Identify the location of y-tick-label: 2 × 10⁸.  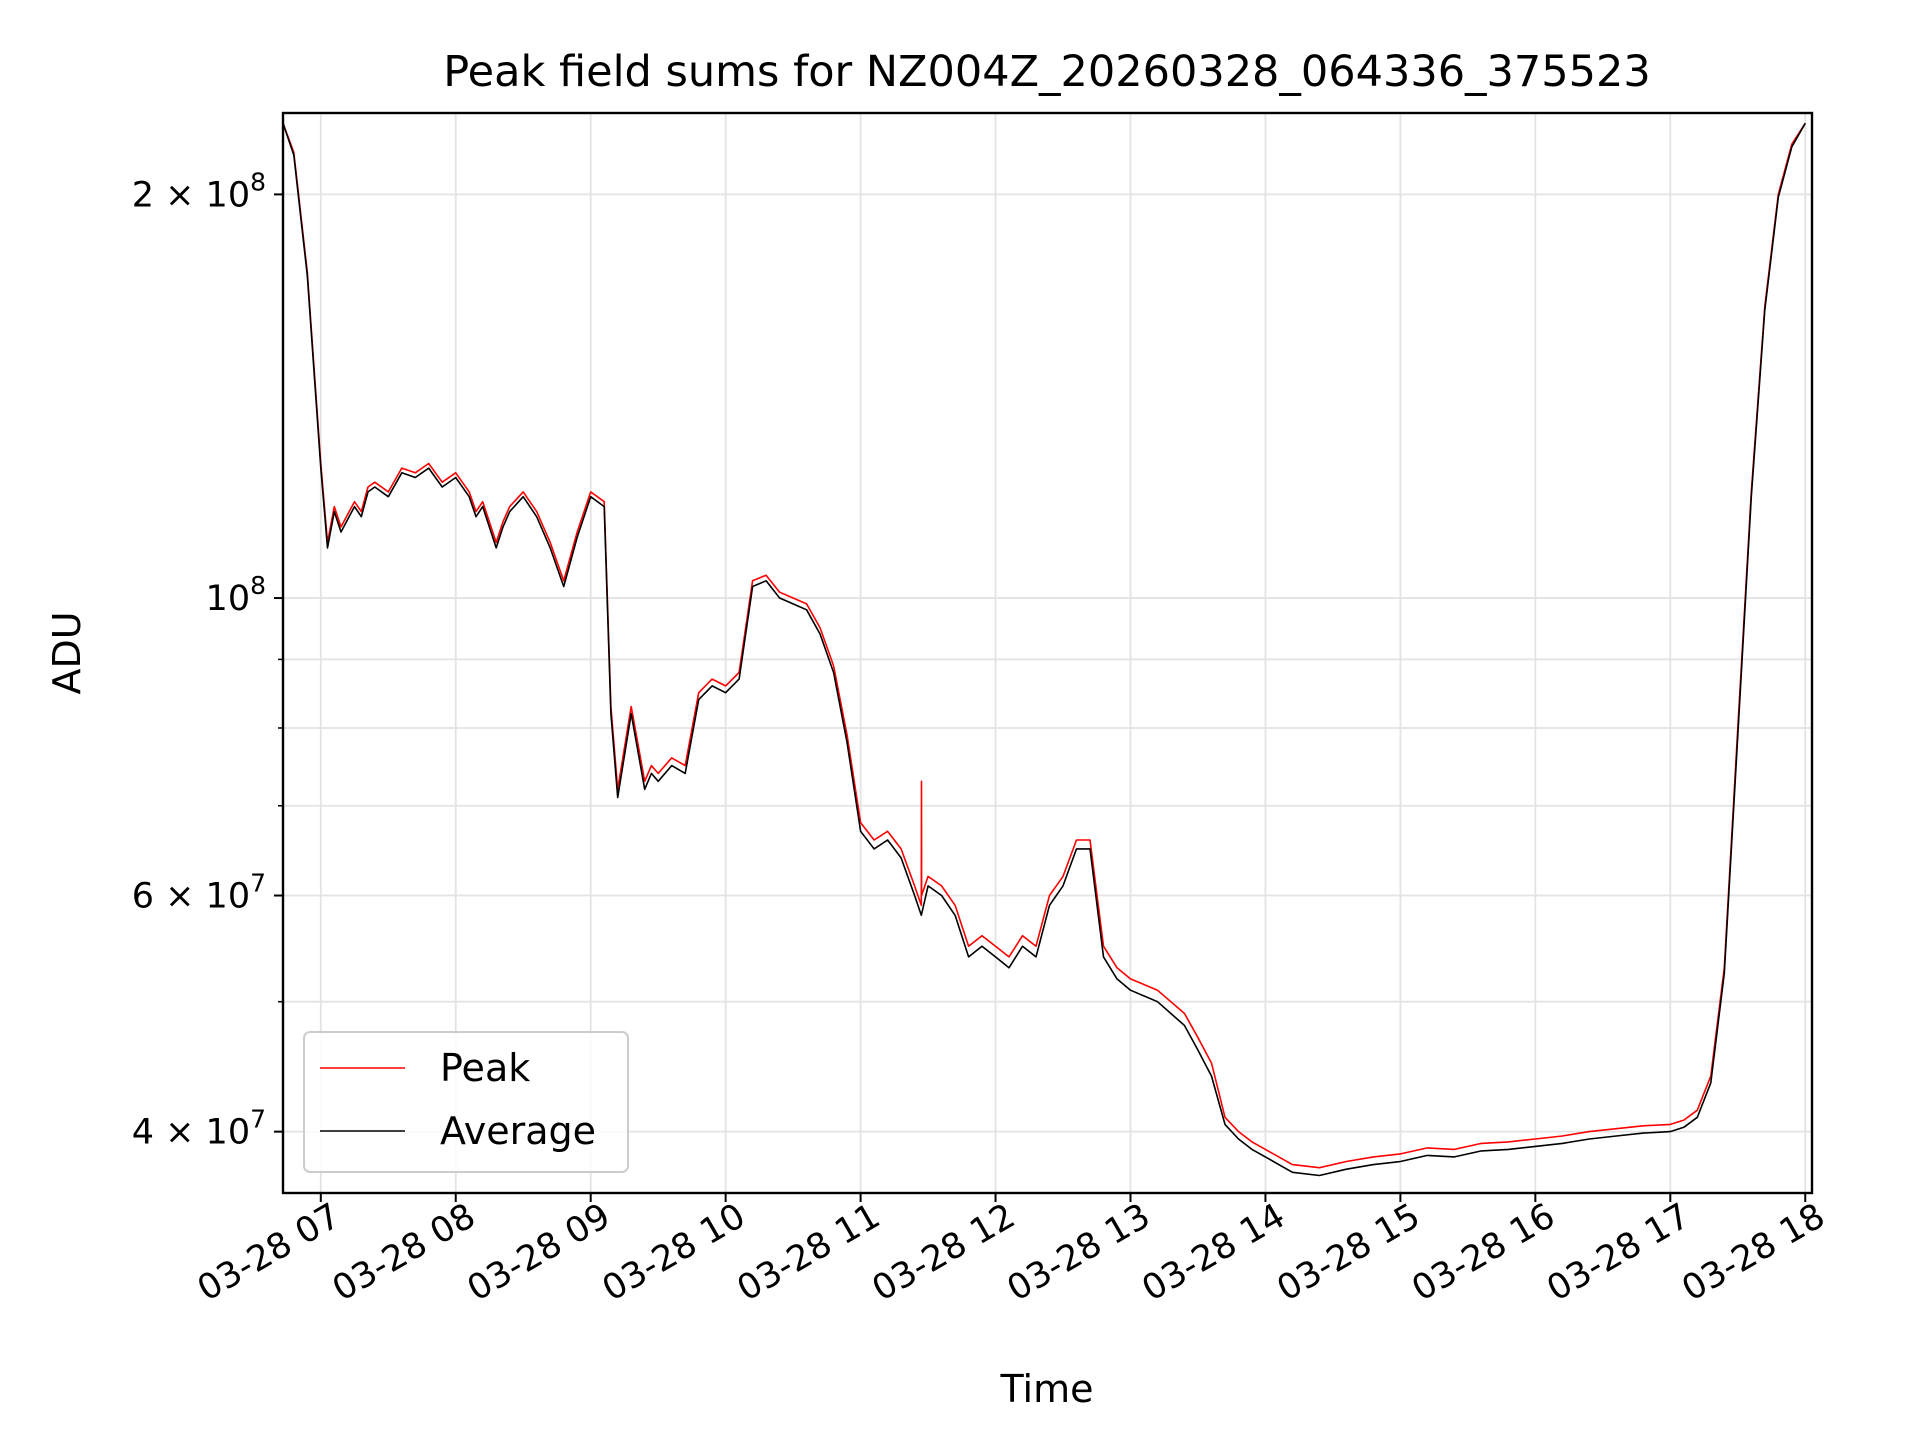
(199, 191).